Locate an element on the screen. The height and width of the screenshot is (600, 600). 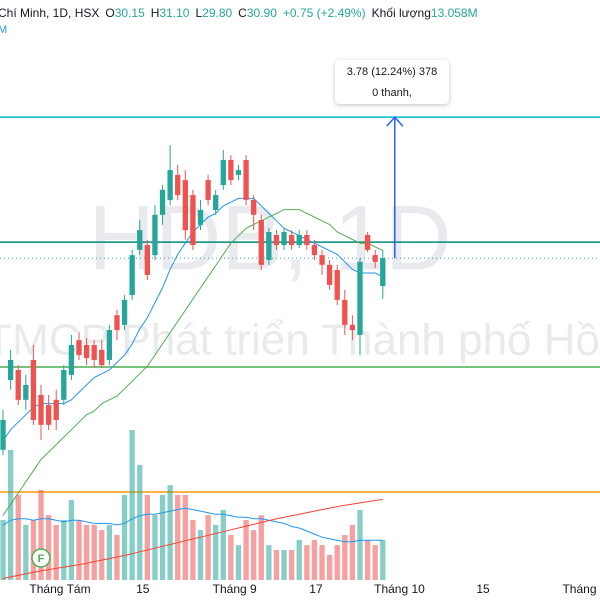
legend-item: L29.80 is located at coordinates (213, 13).